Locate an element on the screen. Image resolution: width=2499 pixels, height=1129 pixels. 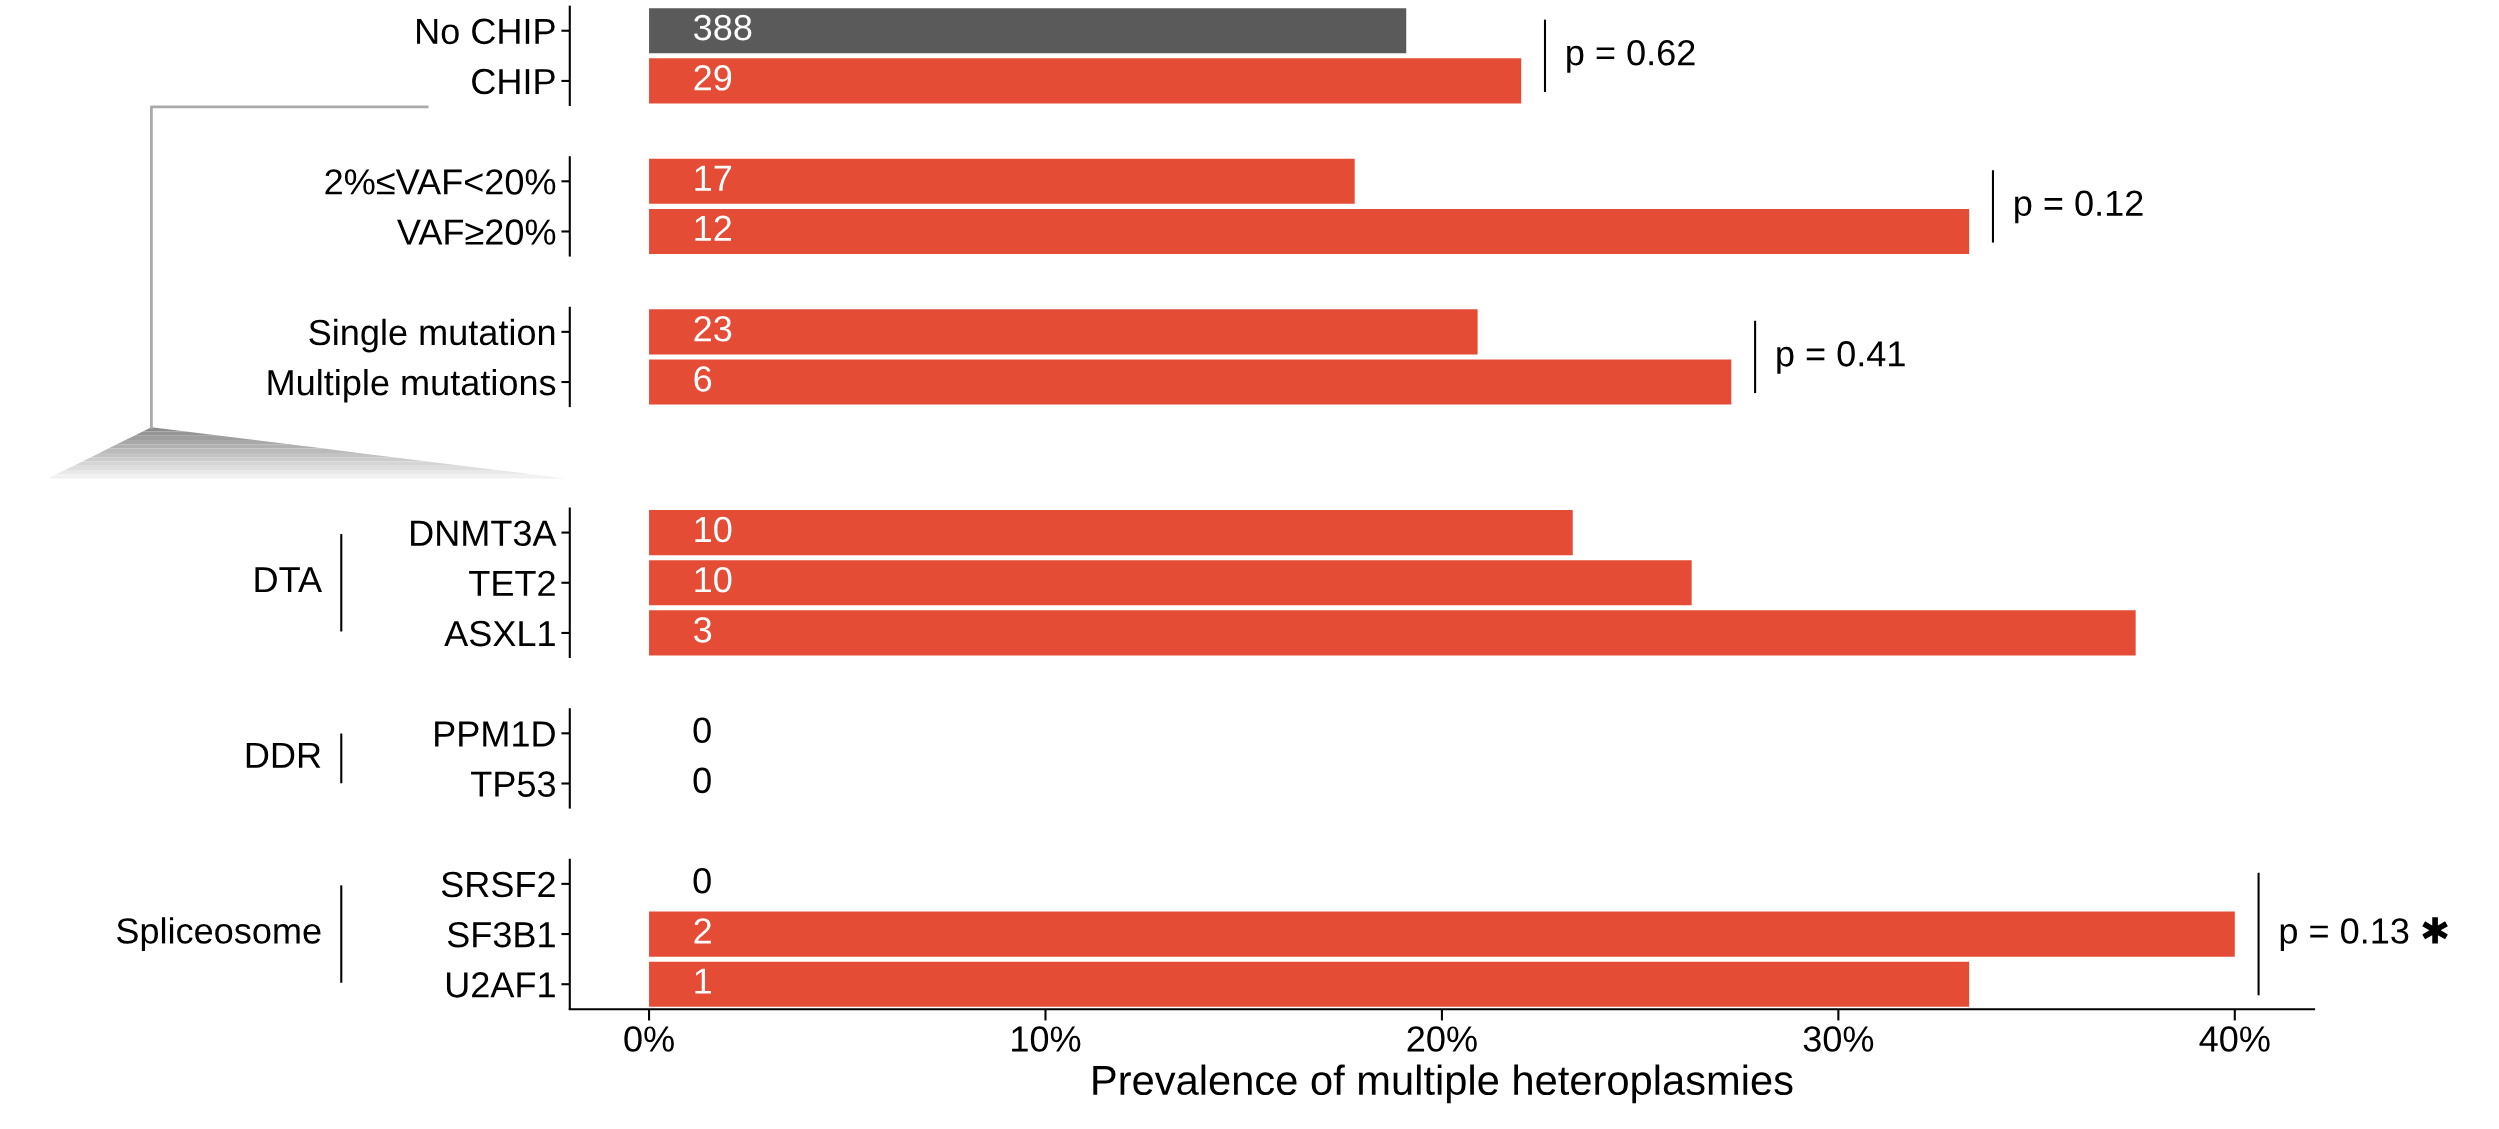
annotation: 3 is located at coordinates (703, 630).